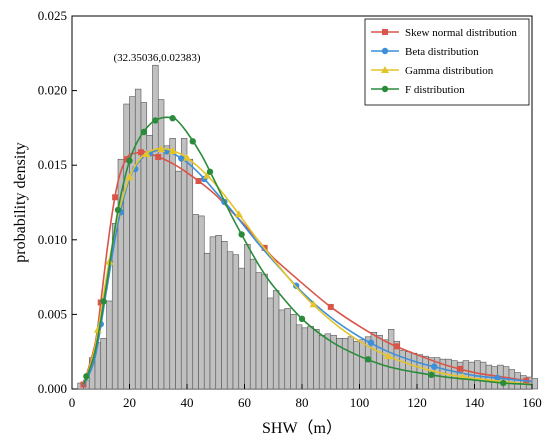 The image size is (550, 442). What do you see at coordinates (52, 313) in the screenshot?
I see `y-tick-label: 0.005` at bounding box center [52, 313].